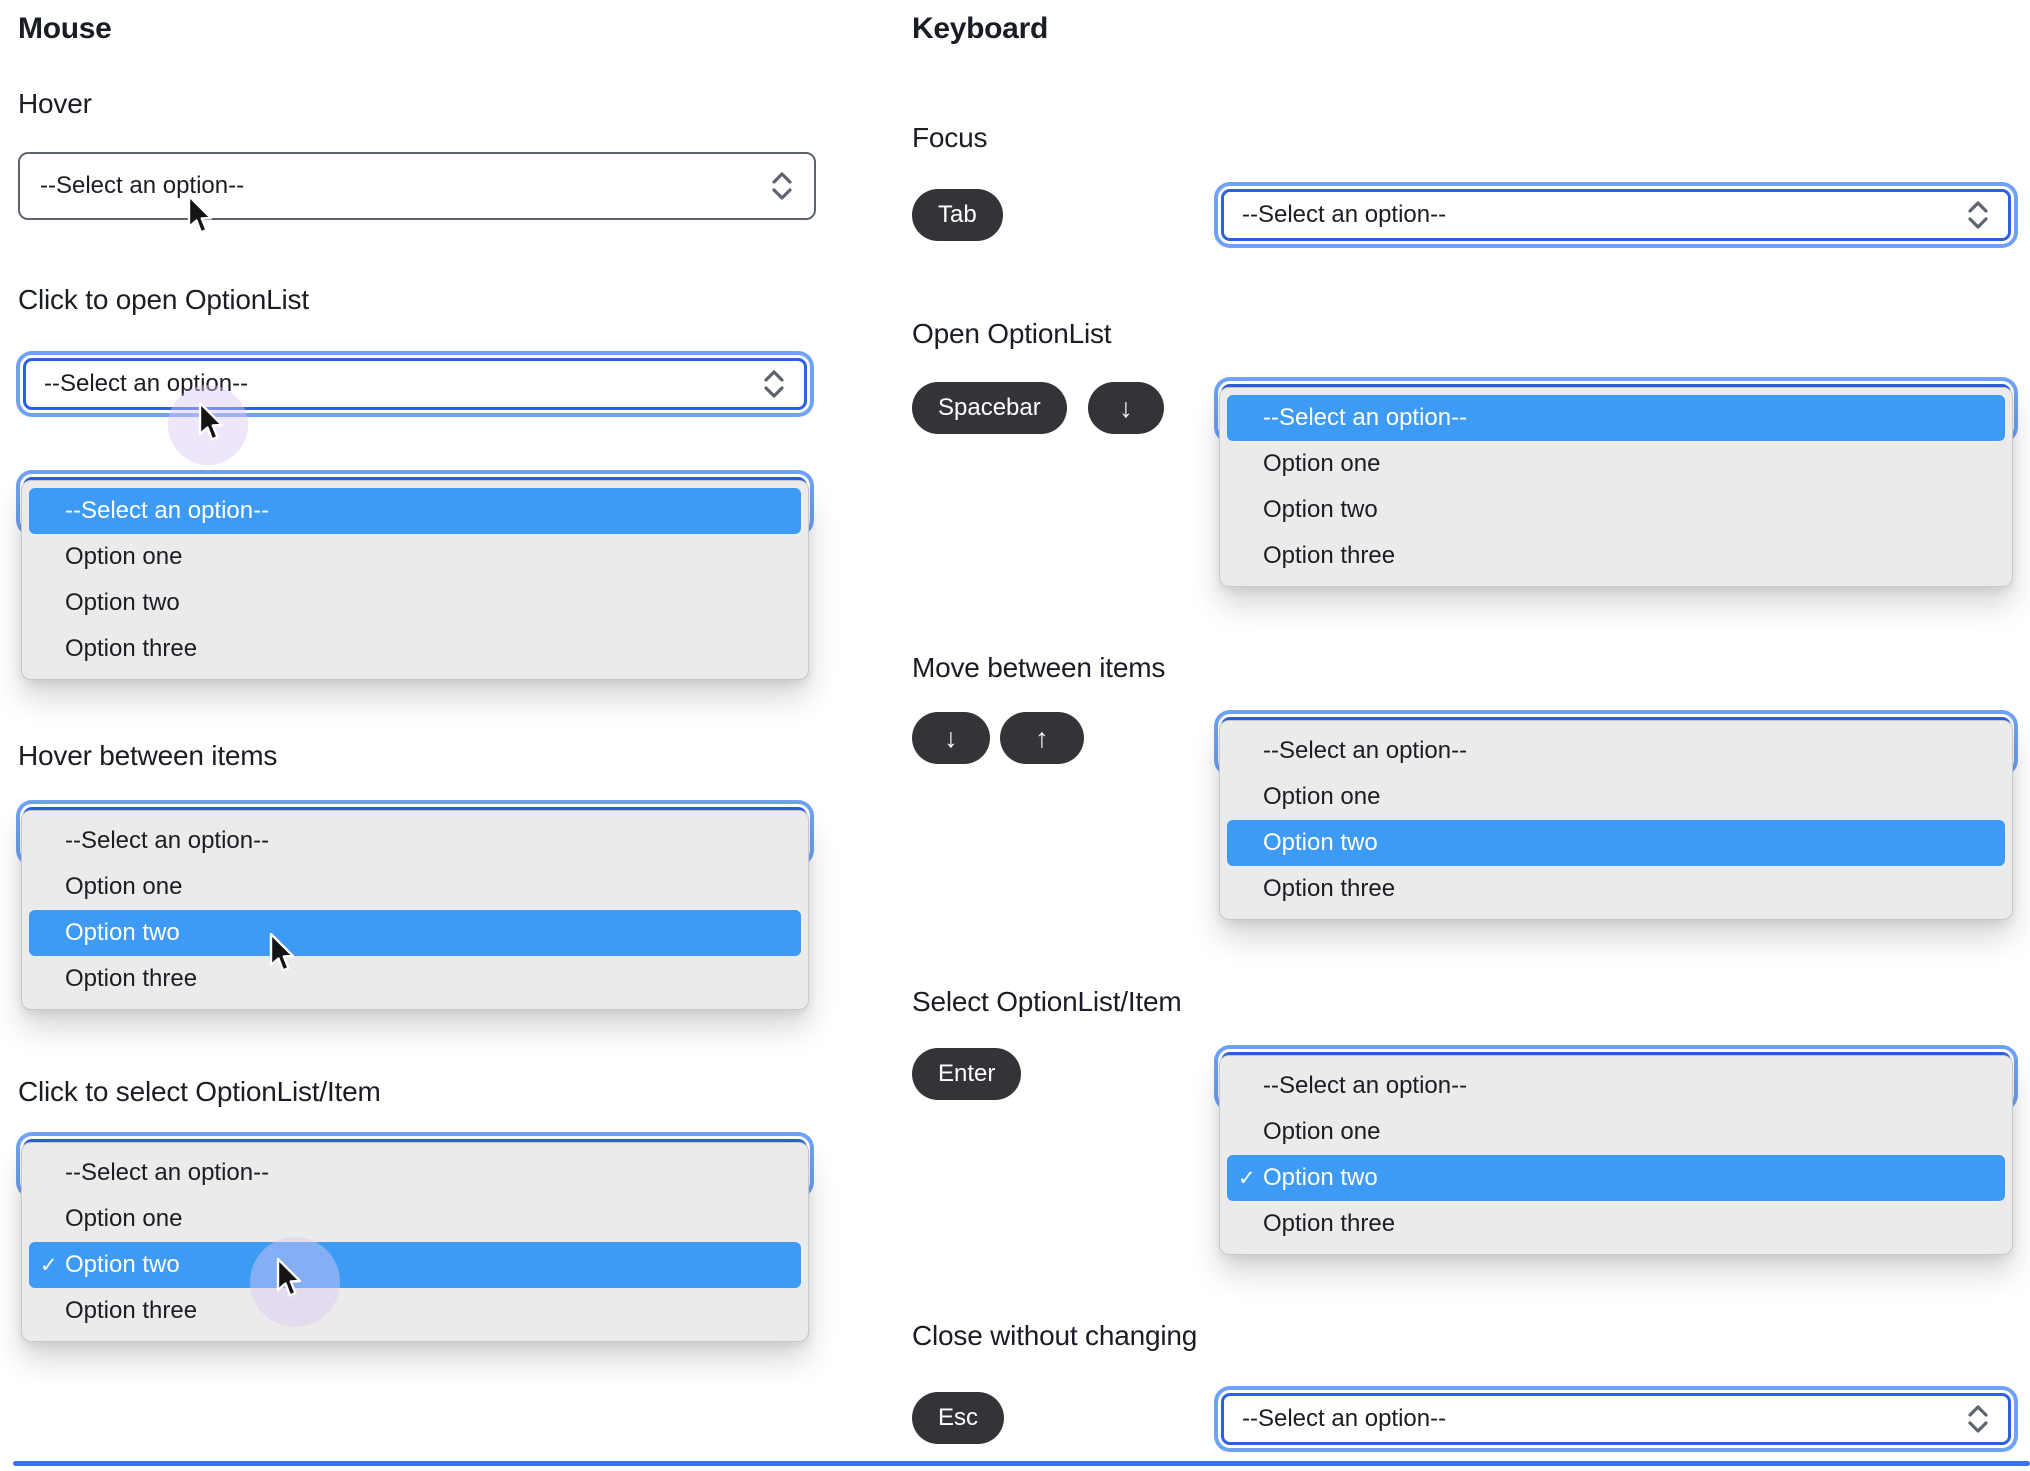 The image size is (2030, 1471). I want to click on section-label-close: Close without changing, so click(1055, 1335).